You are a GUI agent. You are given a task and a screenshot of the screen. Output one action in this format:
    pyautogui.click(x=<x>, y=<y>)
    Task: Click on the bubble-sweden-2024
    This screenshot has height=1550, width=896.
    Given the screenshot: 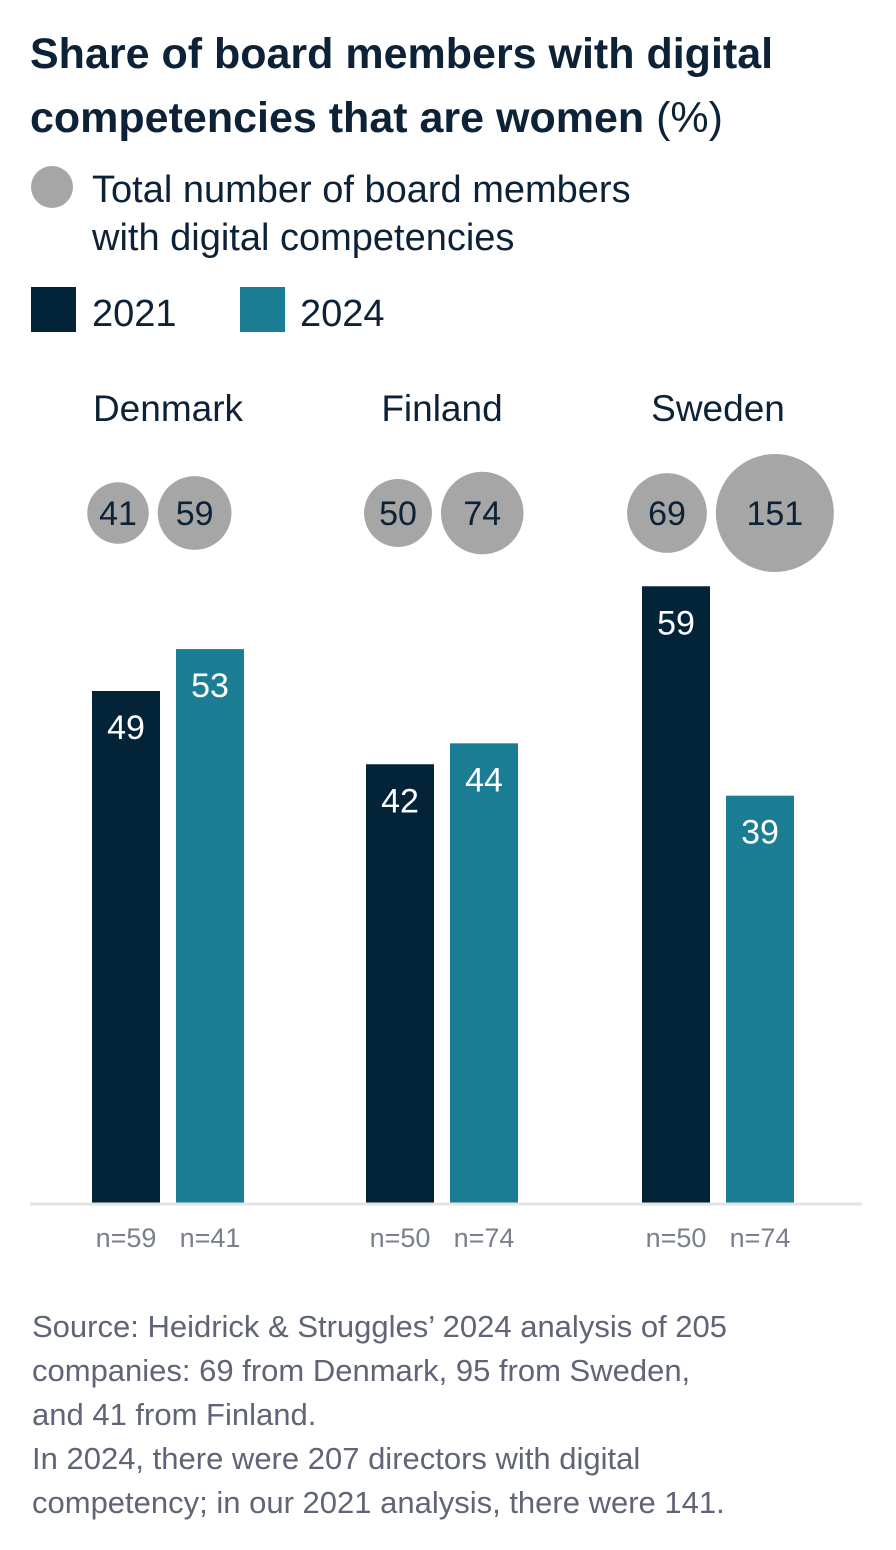 What is the action you would take?
    pyautogui.click(x=774, y=513)
    